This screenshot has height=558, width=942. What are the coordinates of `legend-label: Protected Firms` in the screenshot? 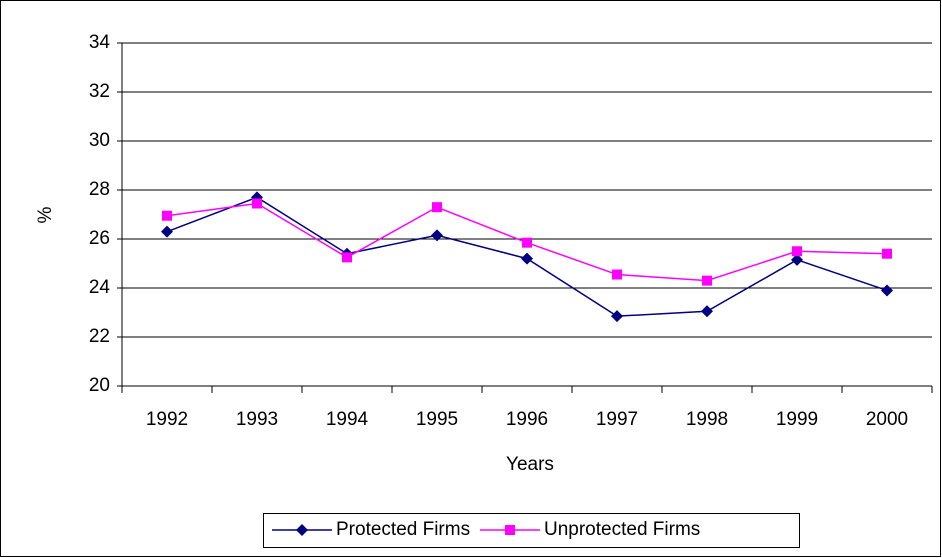 It's located at (403, 529).